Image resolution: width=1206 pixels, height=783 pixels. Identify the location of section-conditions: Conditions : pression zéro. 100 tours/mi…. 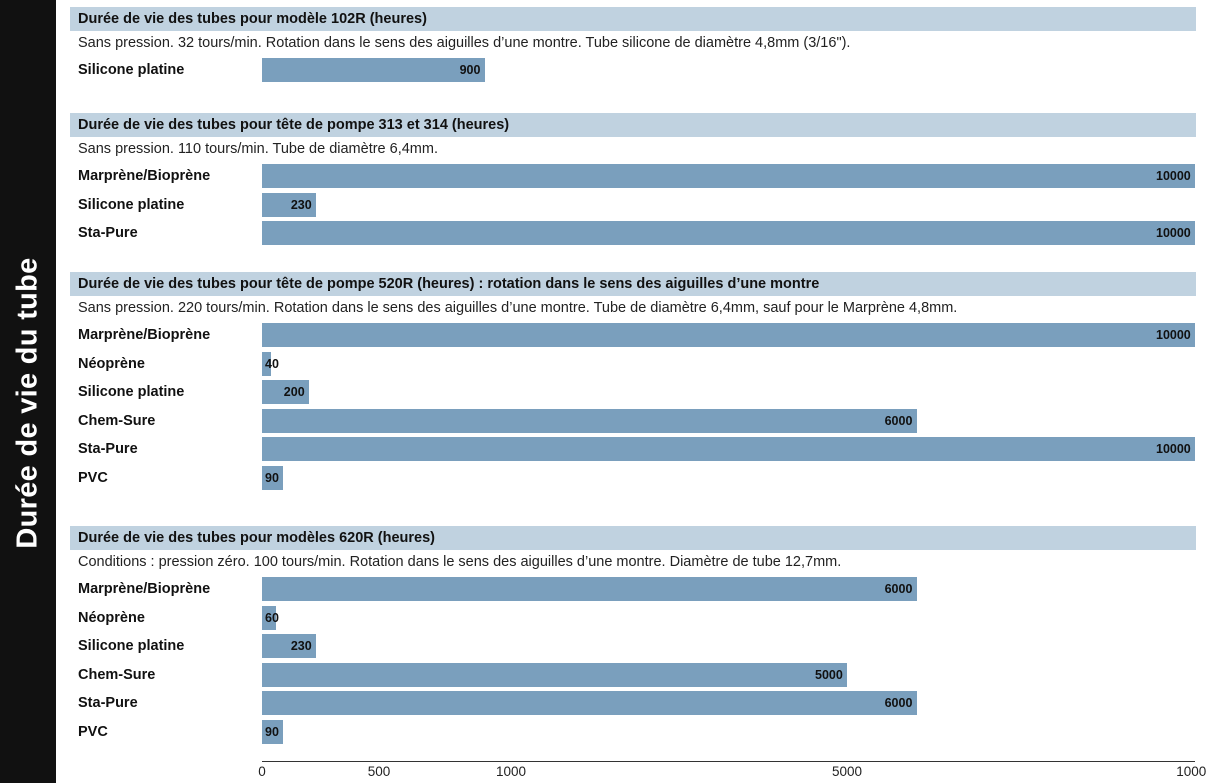
(460, 562).